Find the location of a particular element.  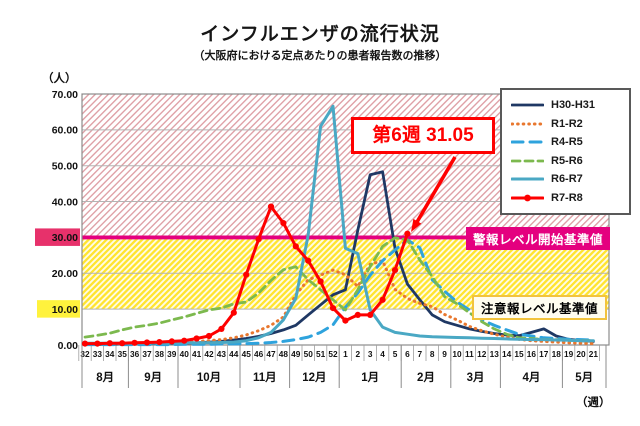

y-tick-label: 20.00 is located at coordinates (65, 274).